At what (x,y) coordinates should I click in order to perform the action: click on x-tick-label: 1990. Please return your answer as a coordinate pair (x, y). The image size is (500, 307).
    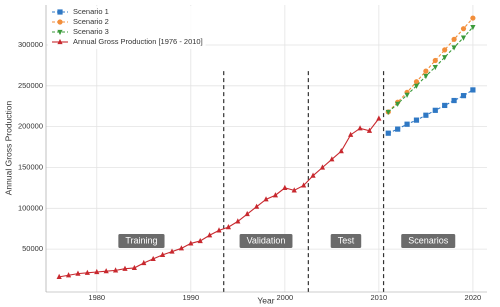
    Looking at the image, I should click on (190, 297).